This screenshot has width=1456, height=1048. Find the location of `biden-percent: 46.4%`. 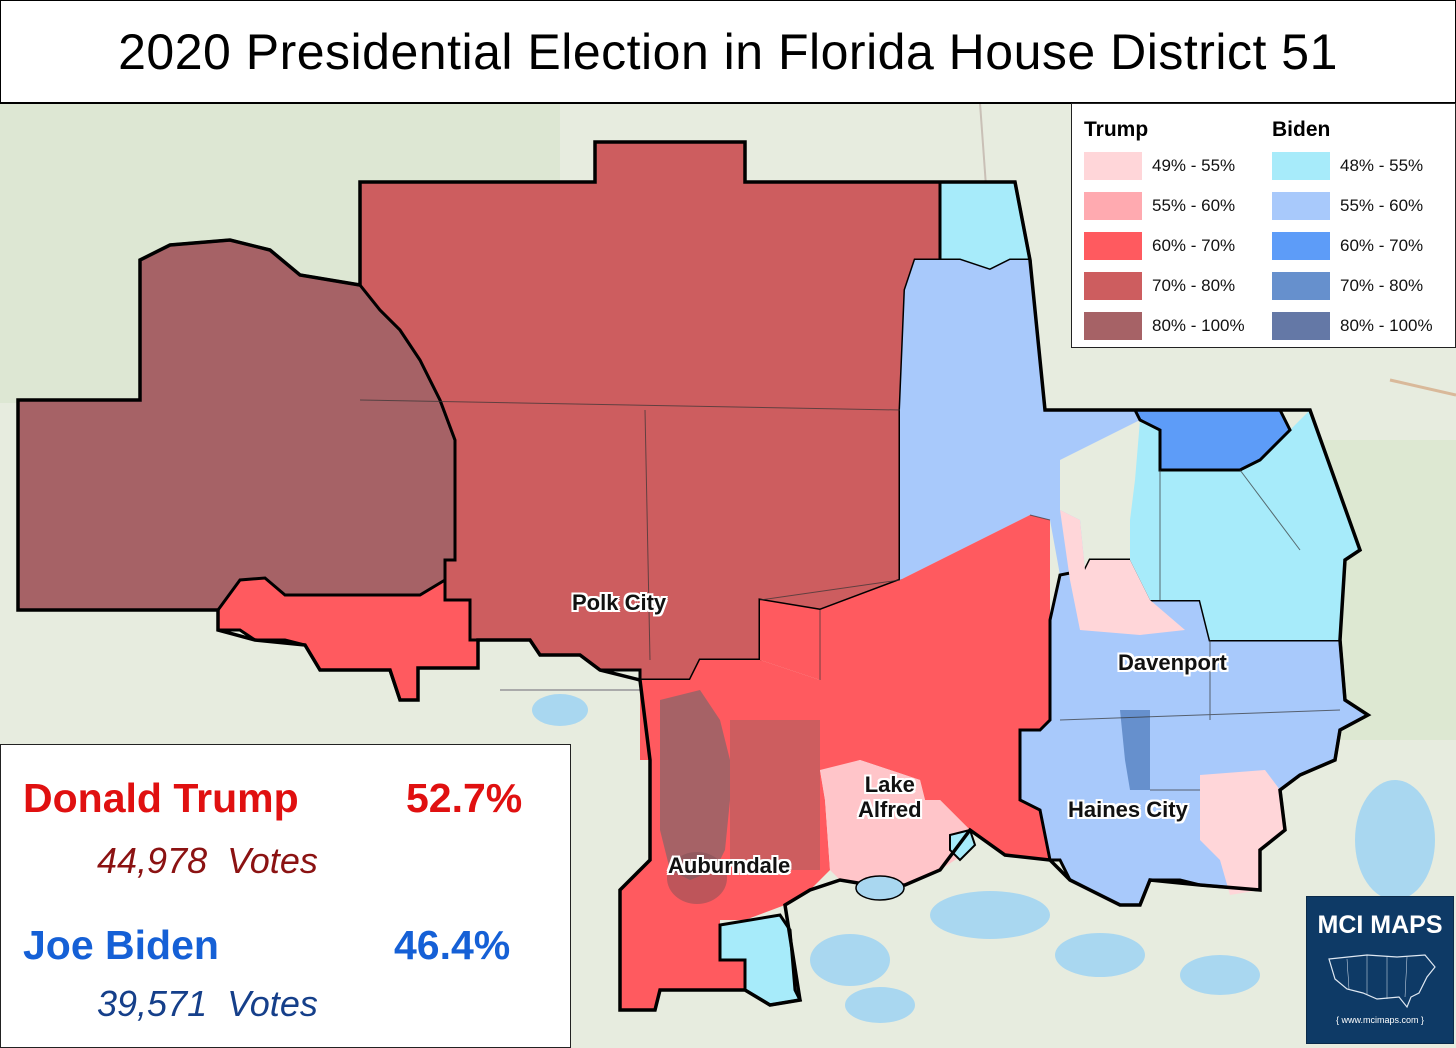

biden-percent: 46.4% is located at coordinates (452, 945).